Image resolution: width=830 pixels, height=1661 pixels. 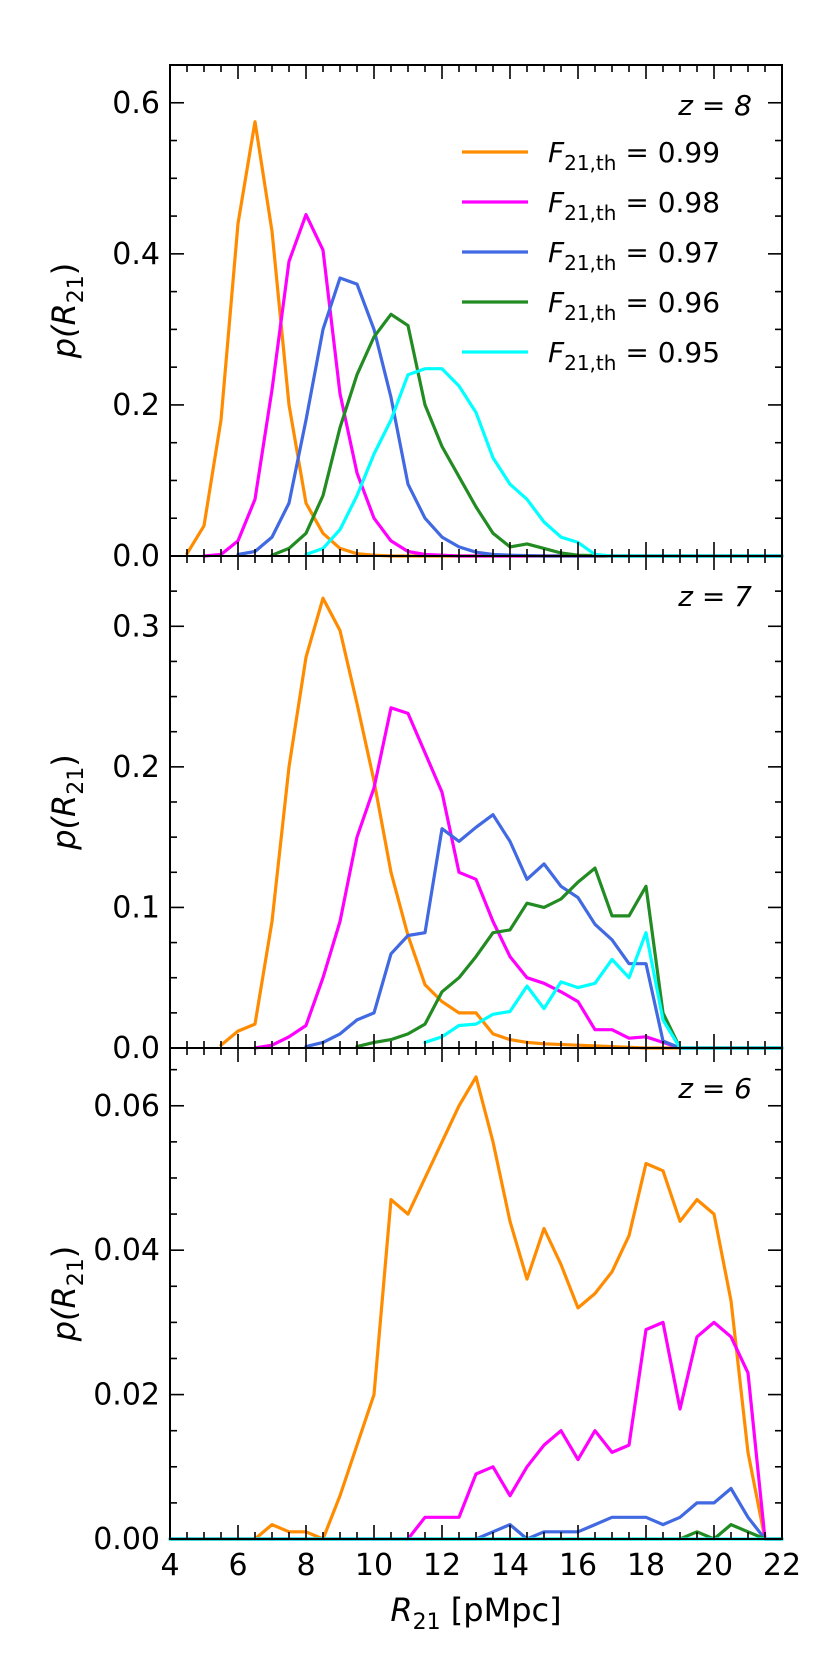 What do you see at coordinates (126, 1106) in the screenshot?
I see `y-tick-label: 0.06` at bounding box center [126, 1106].